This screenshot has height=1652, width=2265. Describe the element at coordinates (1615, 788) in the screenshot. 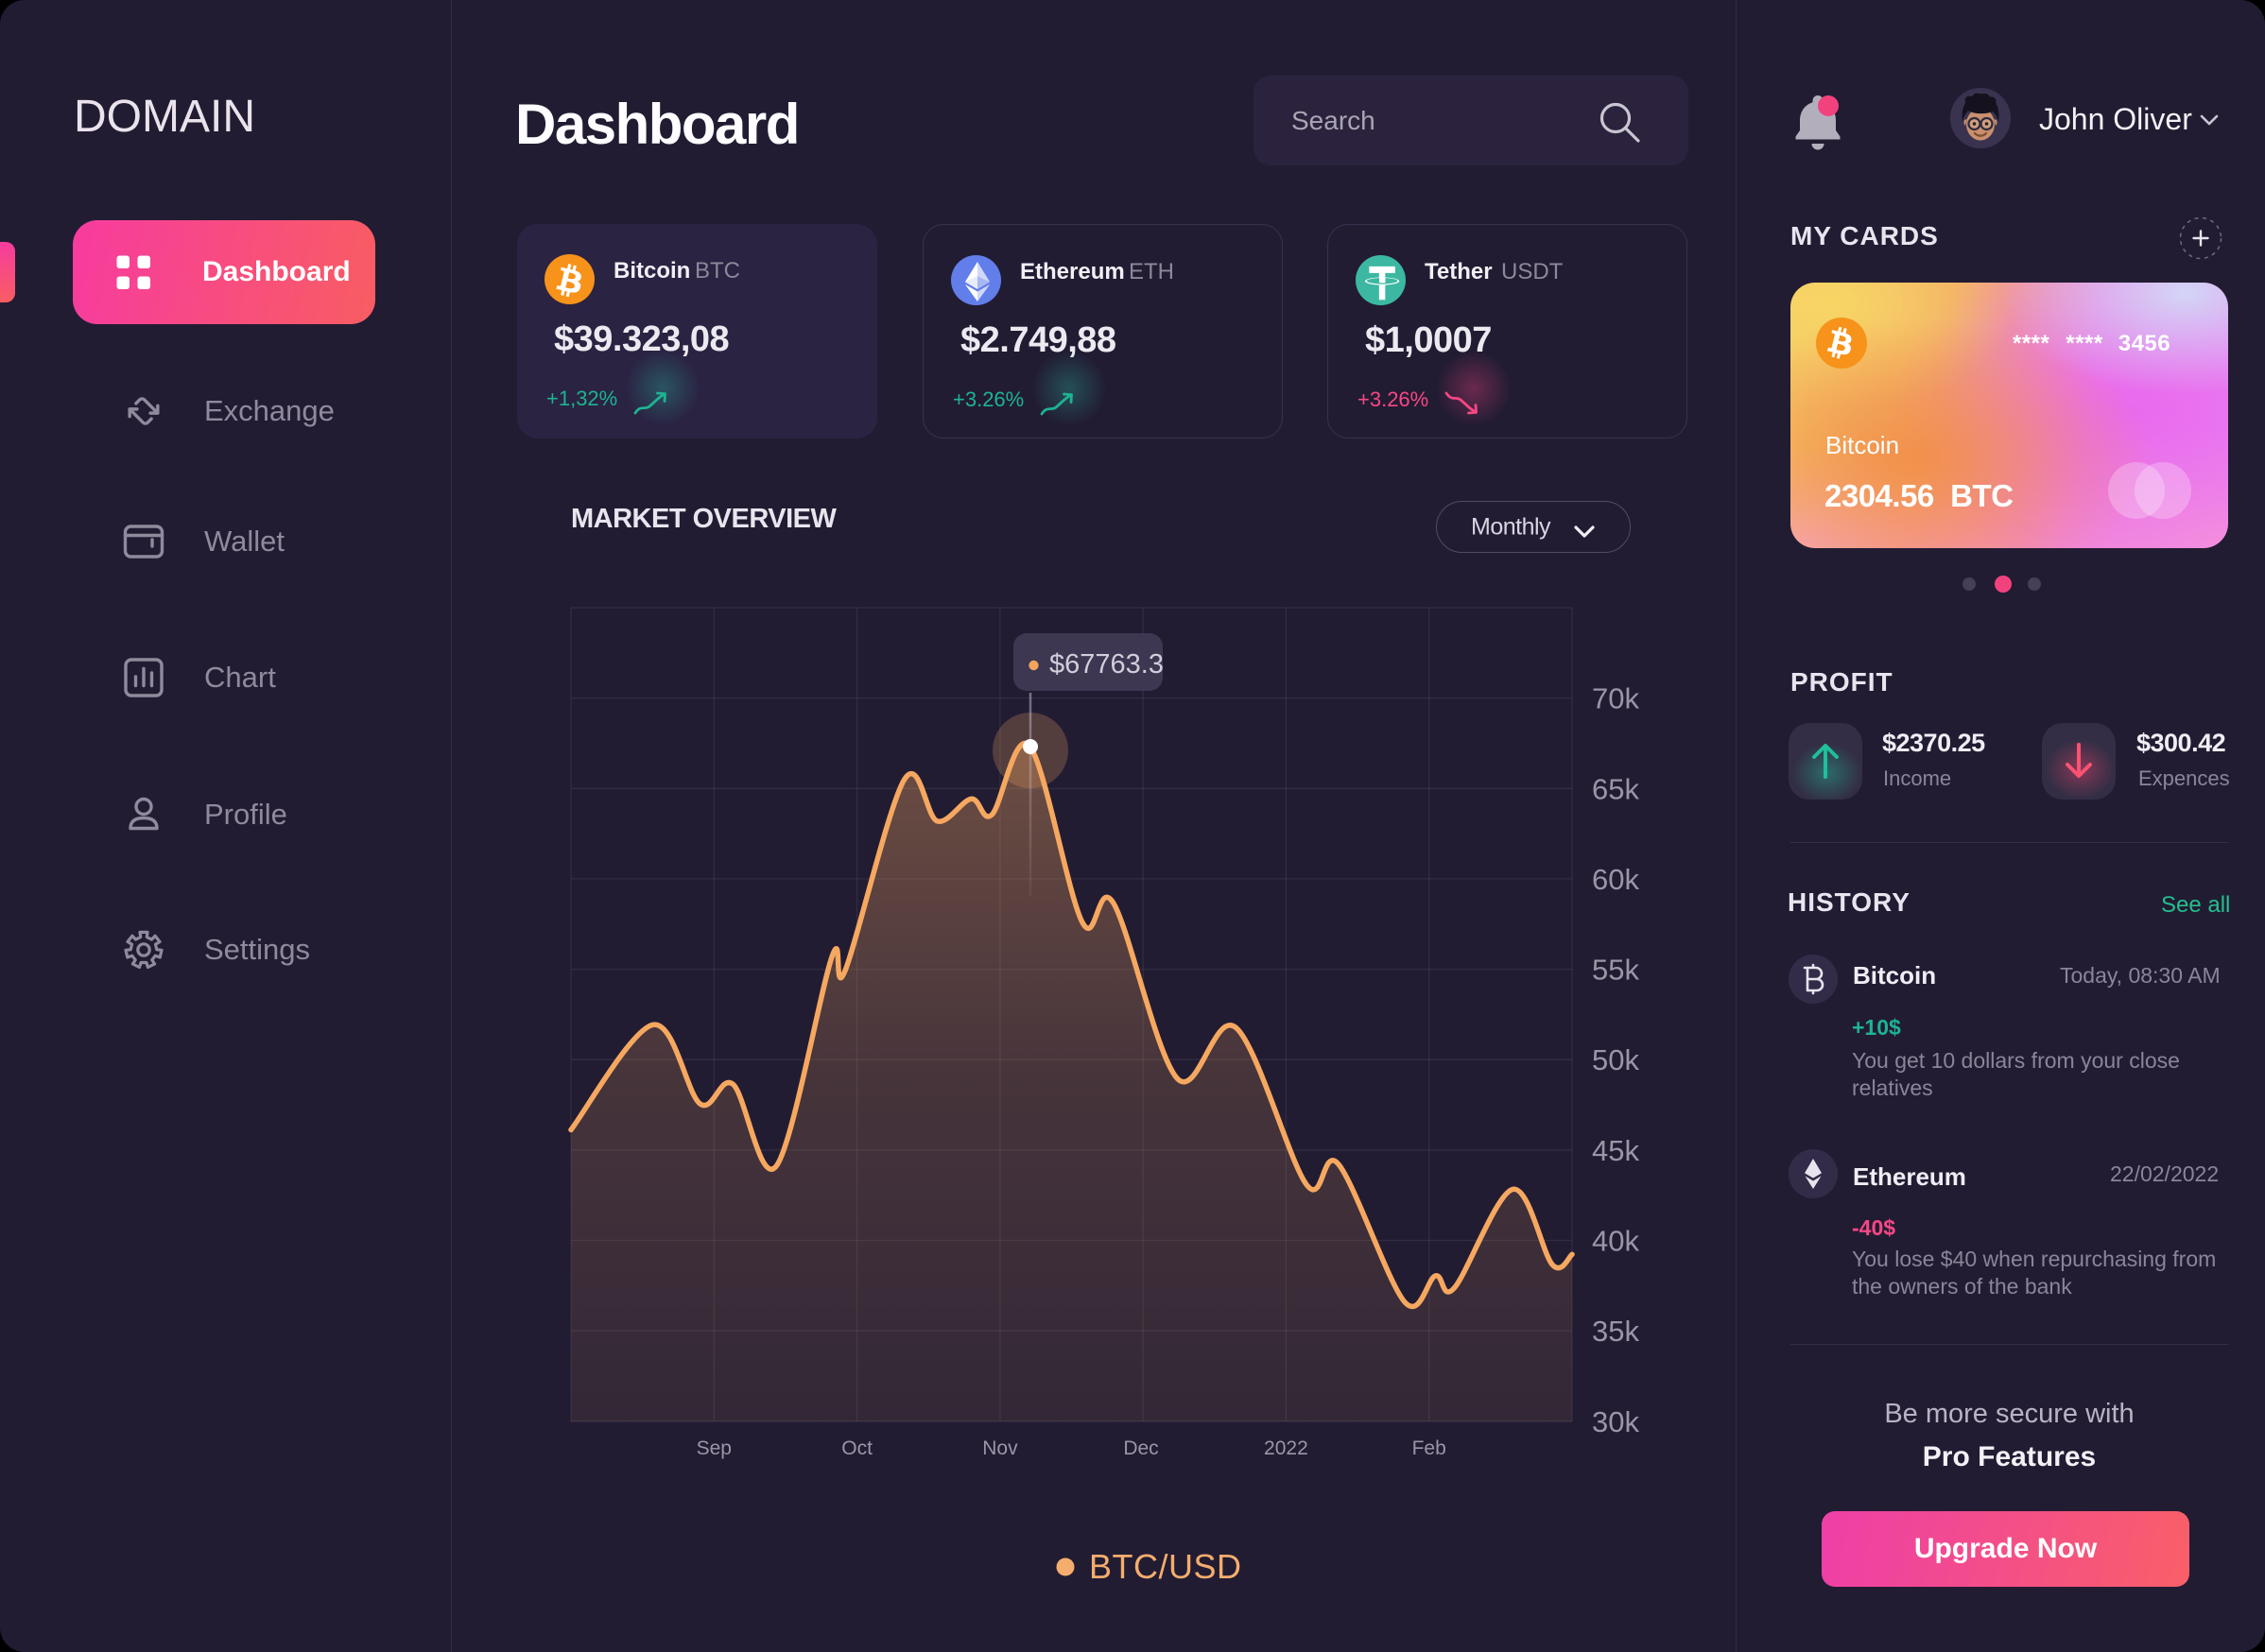

I see `svg-text: 65k` at that location.